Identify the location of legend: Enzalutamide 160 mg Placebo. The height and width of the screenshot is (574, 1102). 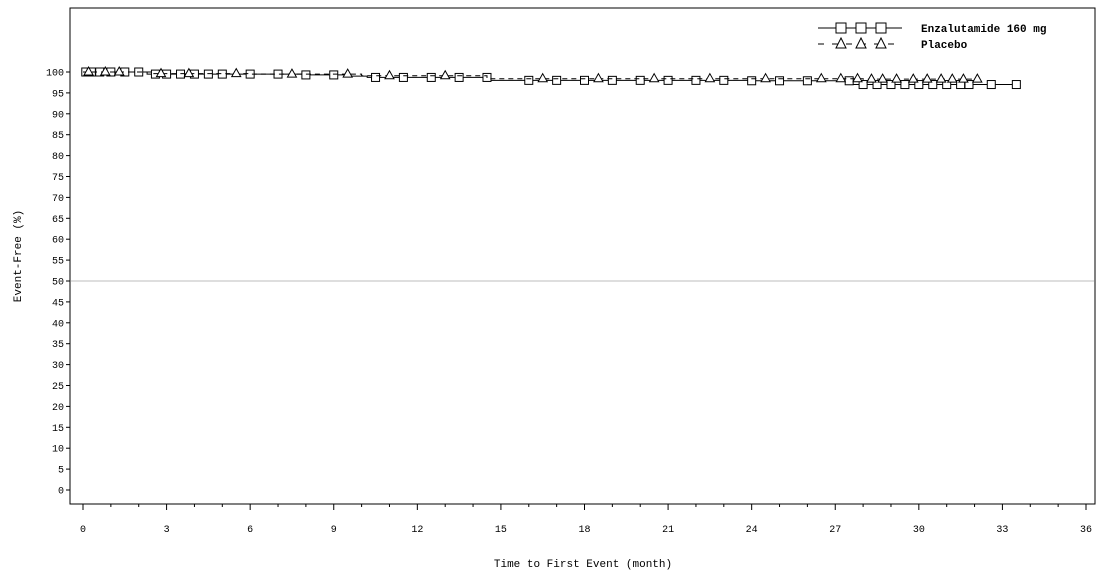
(932, 37).